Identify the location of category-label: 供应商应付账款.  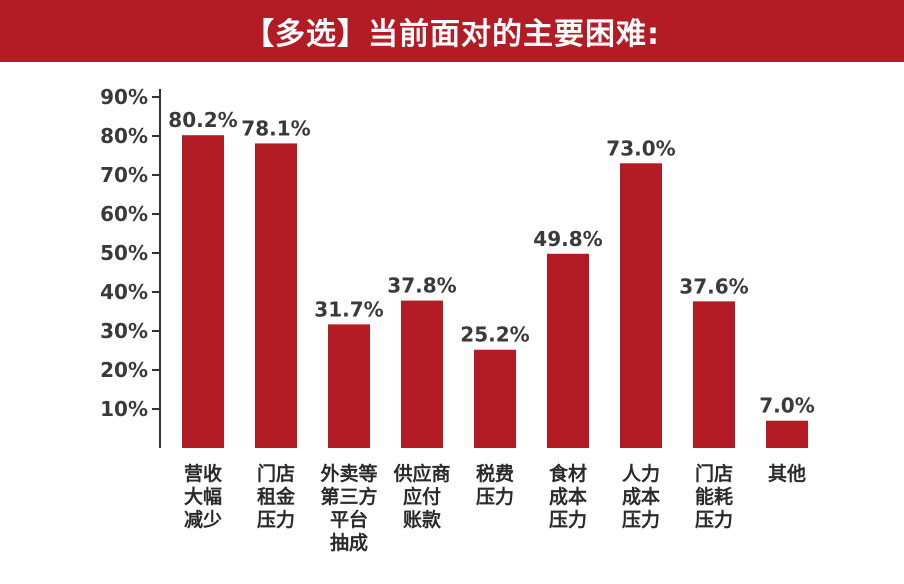
(421, 496).